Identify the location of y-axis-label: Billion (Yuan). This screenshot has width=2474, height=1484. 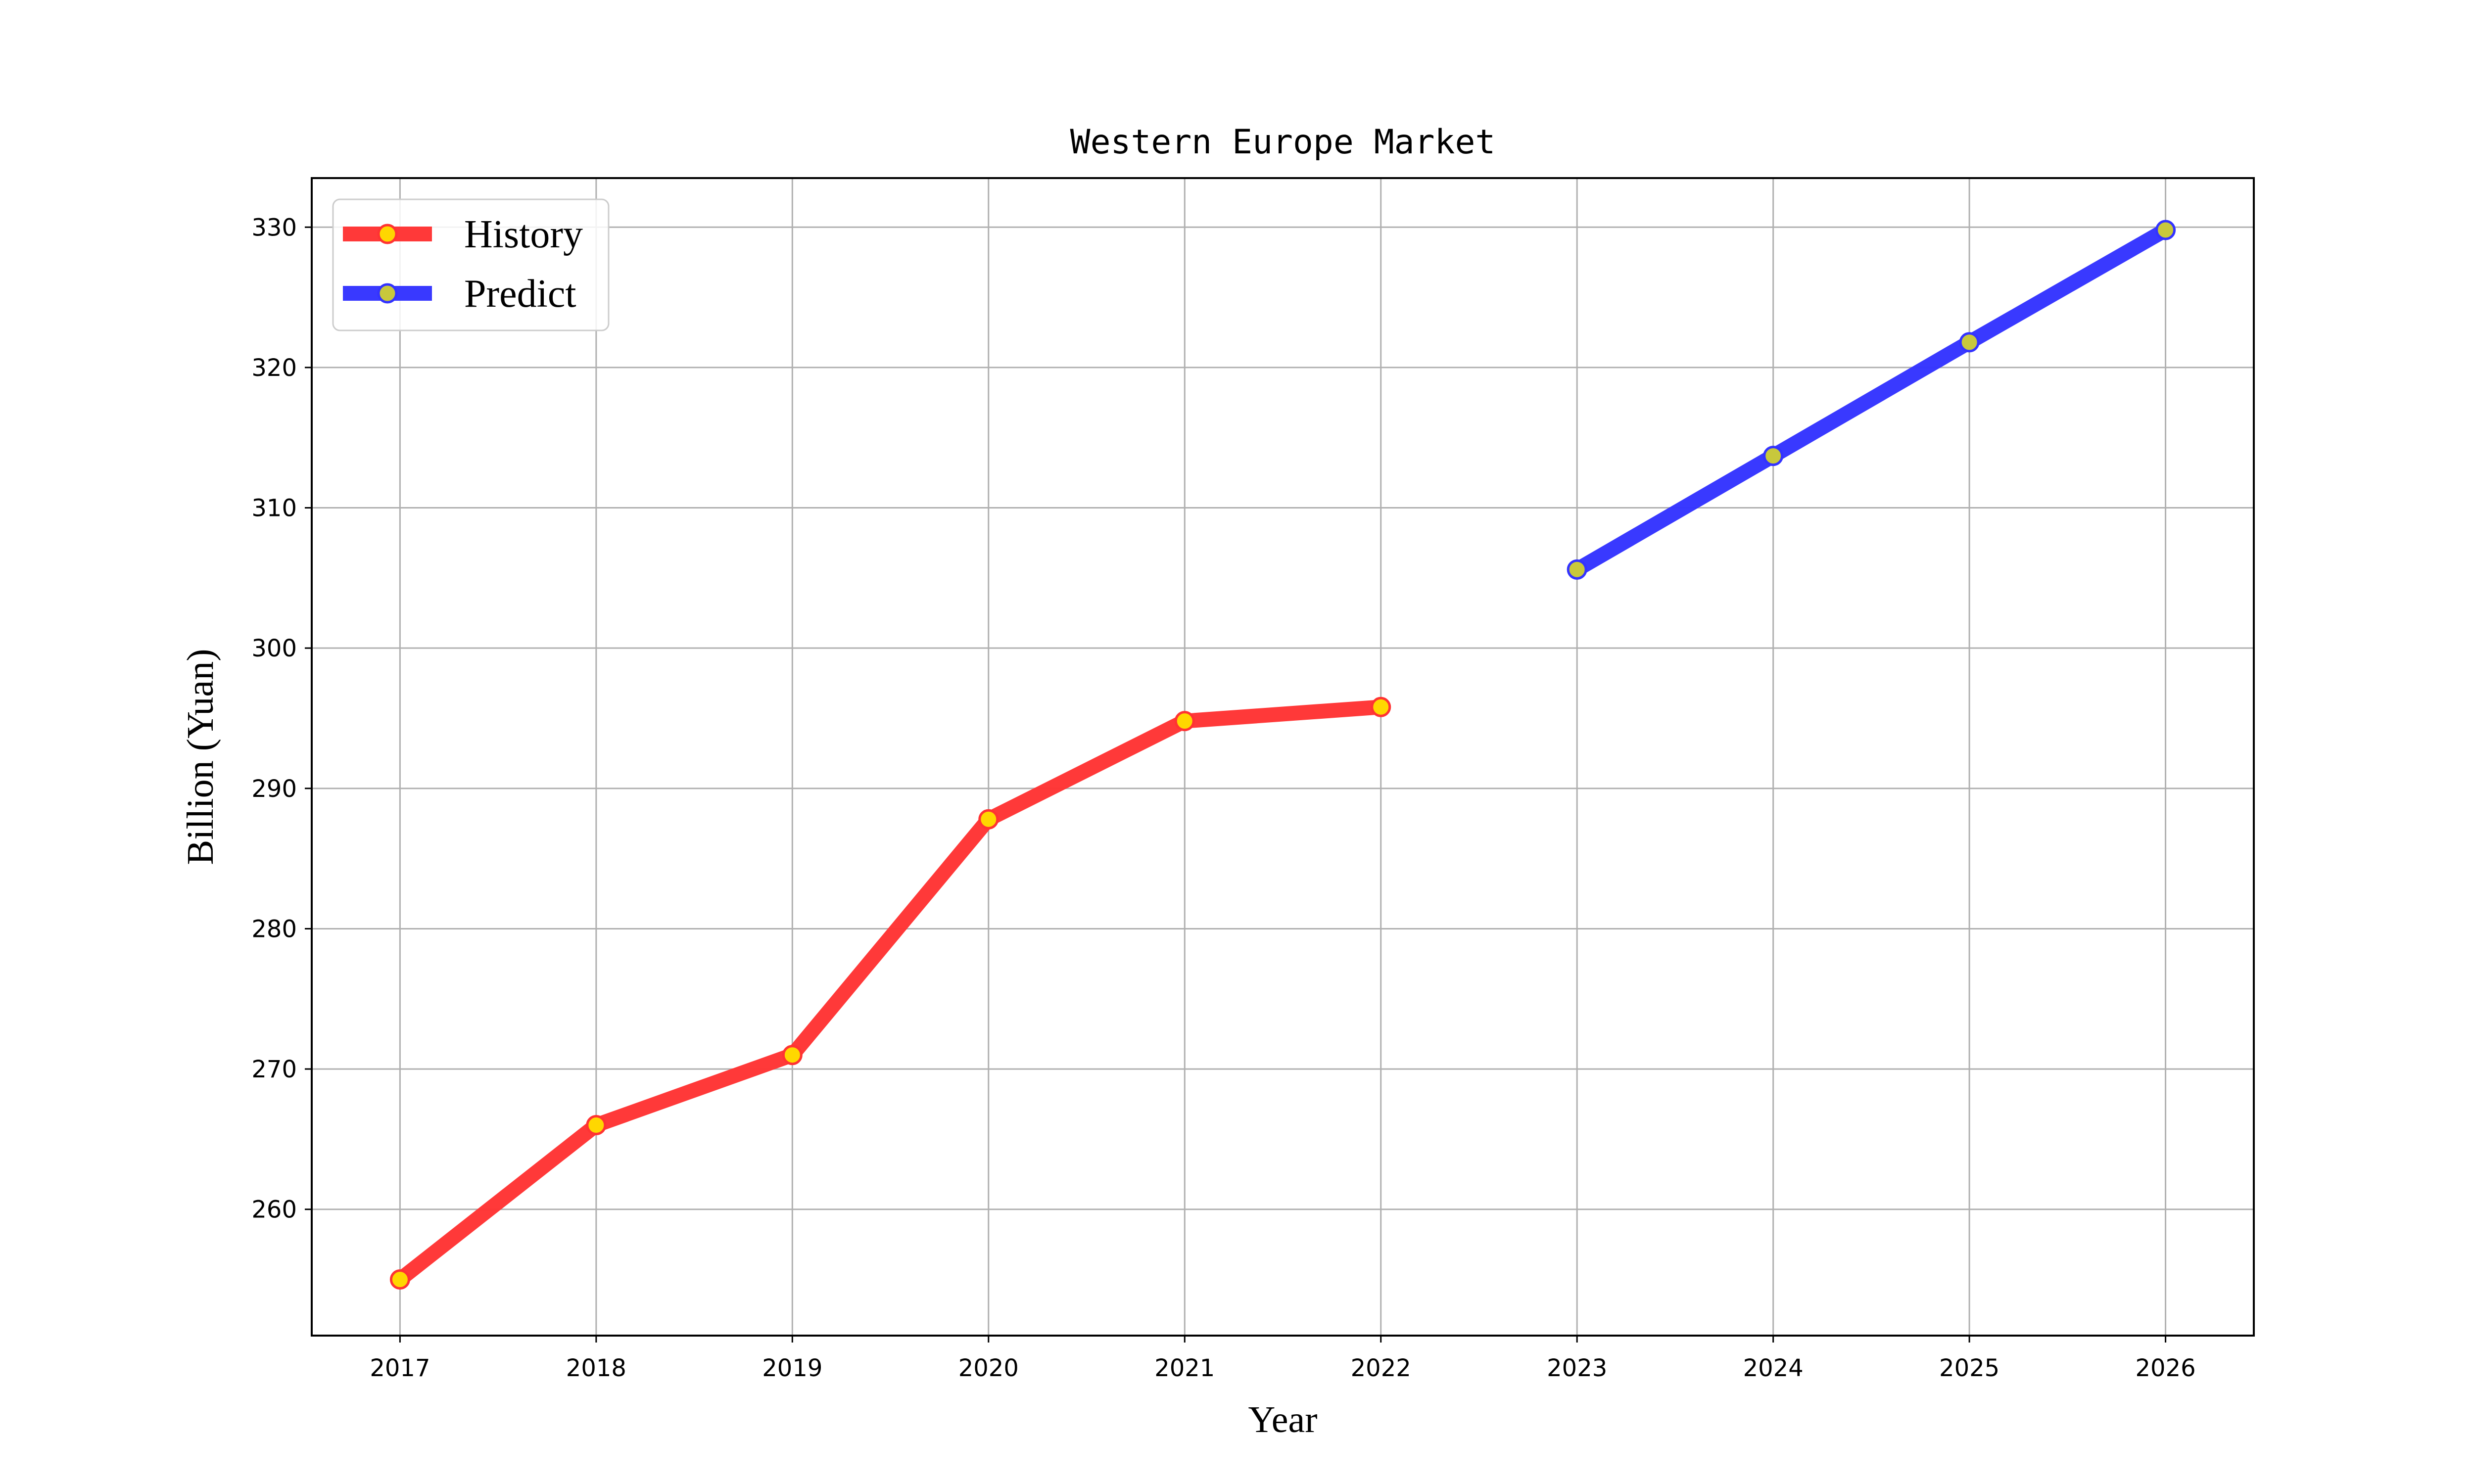
(201, 757).